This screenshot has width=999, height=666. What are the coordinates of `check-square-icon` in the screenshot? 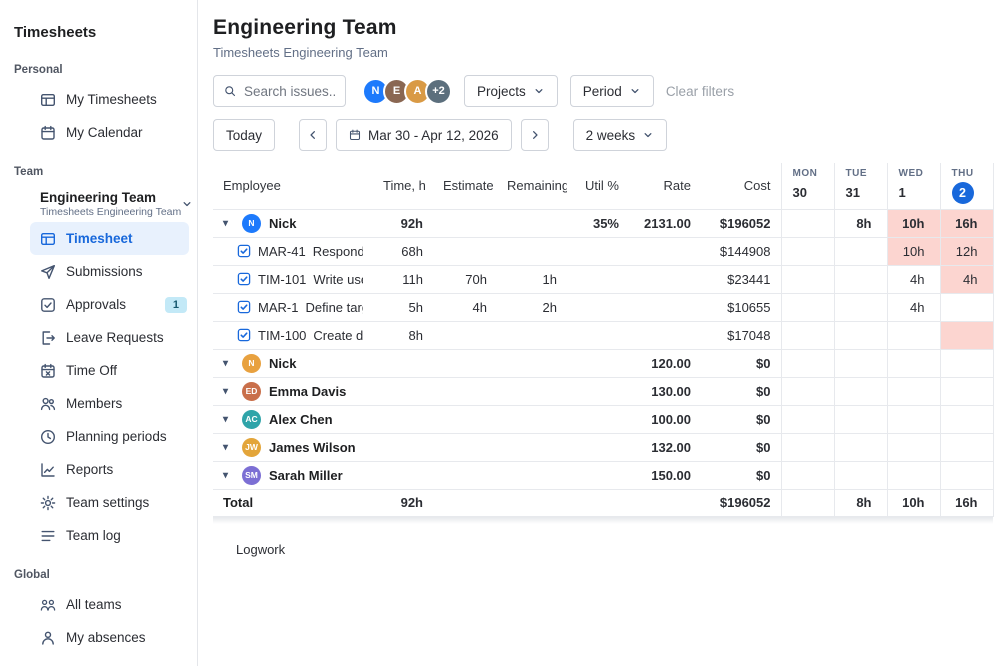 It's located at (48, 305).